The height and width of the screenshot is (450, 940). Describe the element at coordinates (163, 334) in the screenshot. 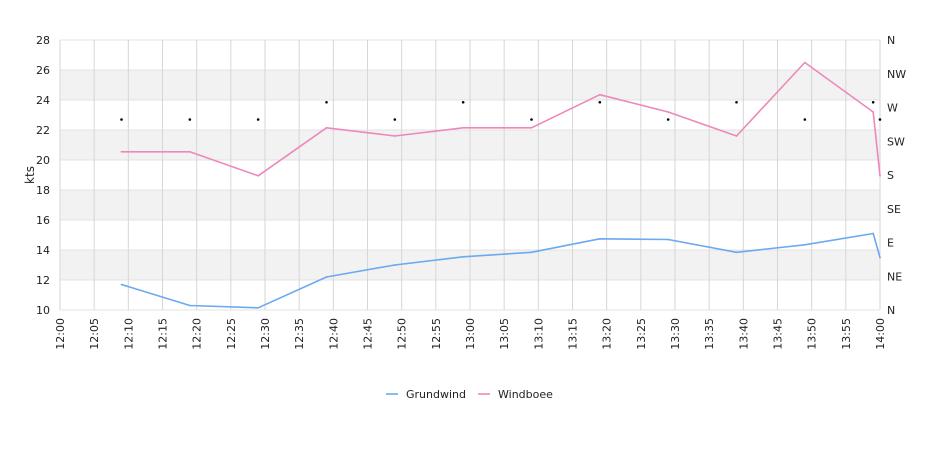

I see `x-tick-label: 12:15` at that location.